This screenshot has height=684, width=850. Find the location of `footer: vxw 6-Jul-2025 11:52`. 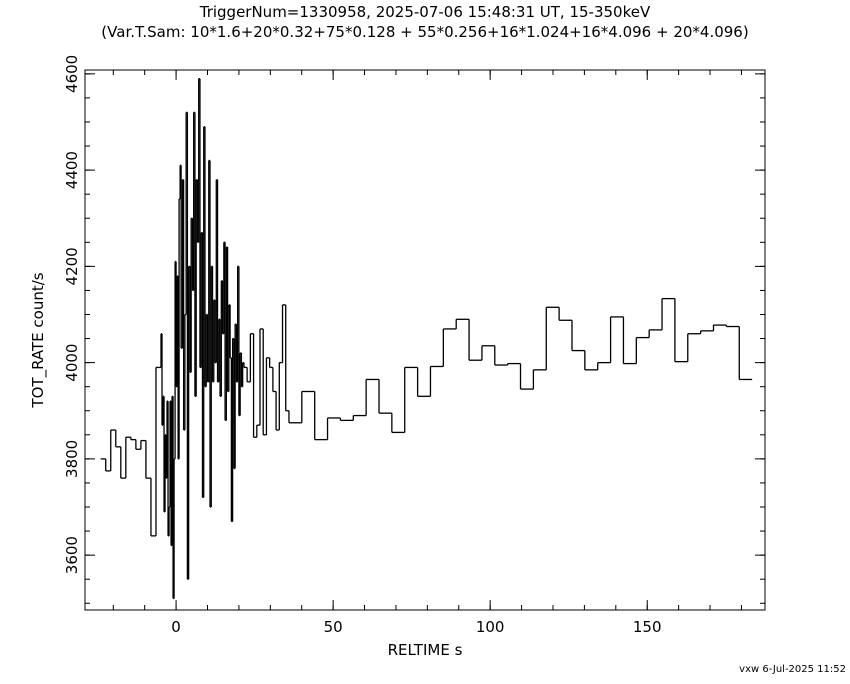

footer: vxw 6-Jul-2025 11:52 is located at coordinates (792, 669).